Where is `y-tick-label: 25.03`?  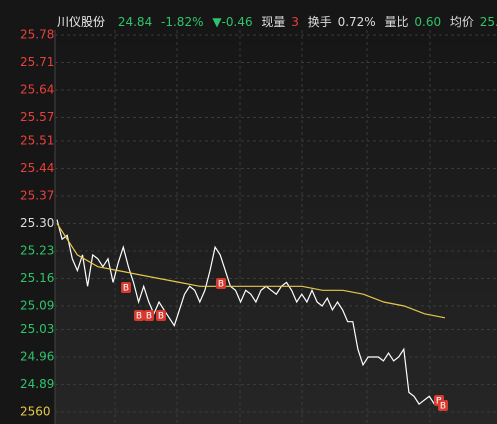
y-tick-label: 25.03 is located at coordinates (37, 329).